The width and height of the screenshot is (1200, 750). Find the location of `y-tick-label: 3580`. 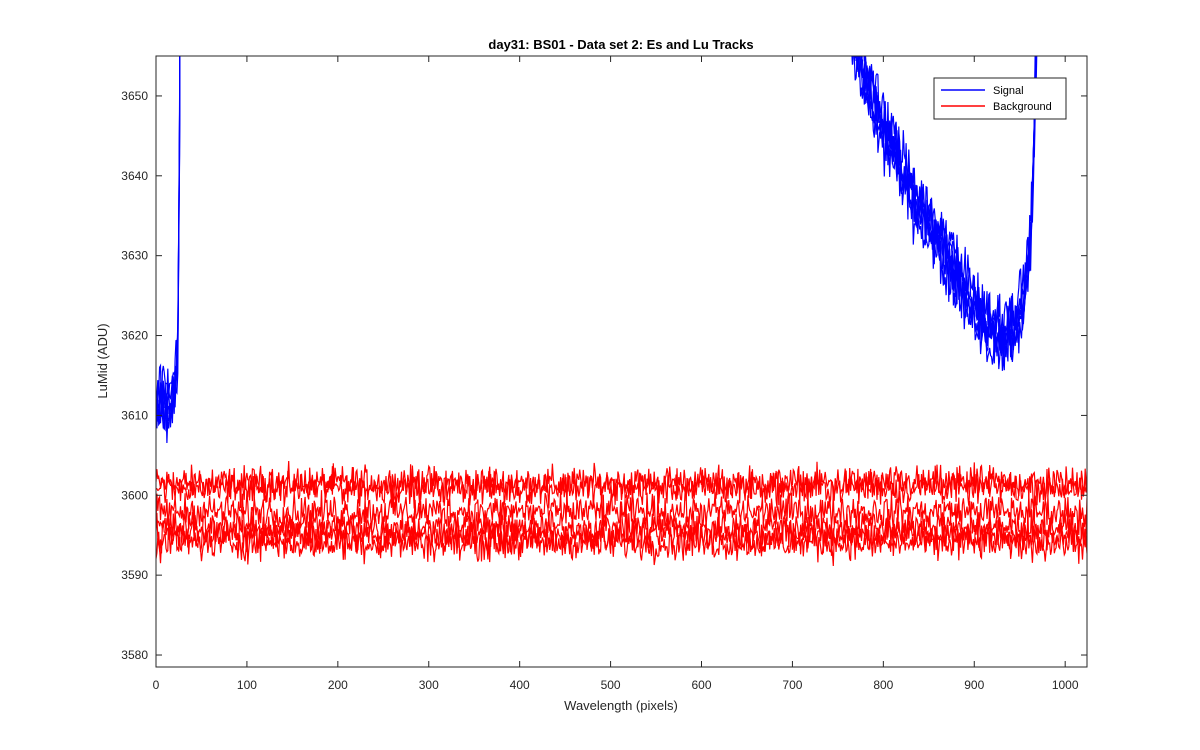

y-tick-label: 3580 is located at coordinates (134, 655).